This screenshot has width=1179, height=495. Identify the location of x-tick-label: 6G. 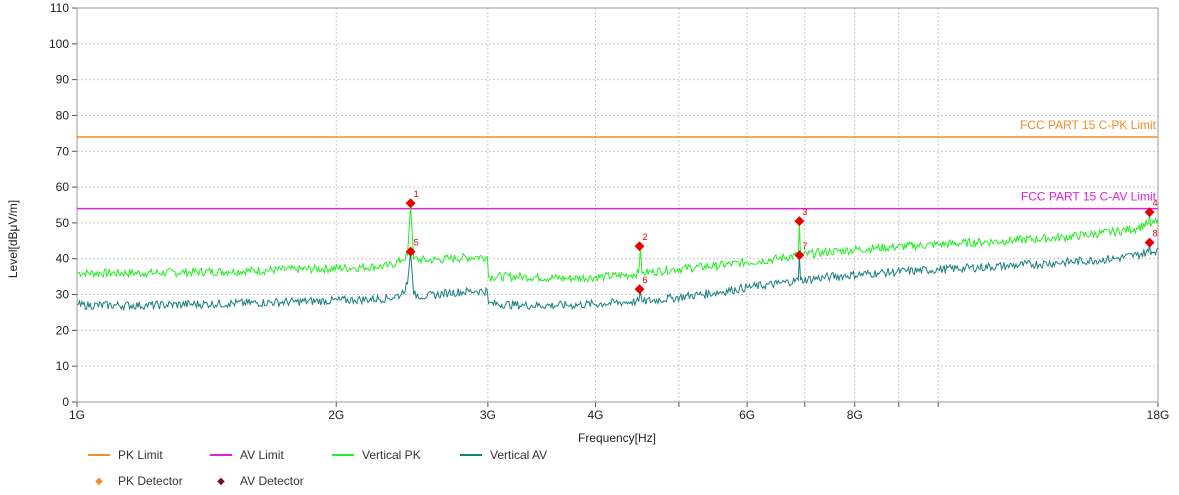
(747, 415).